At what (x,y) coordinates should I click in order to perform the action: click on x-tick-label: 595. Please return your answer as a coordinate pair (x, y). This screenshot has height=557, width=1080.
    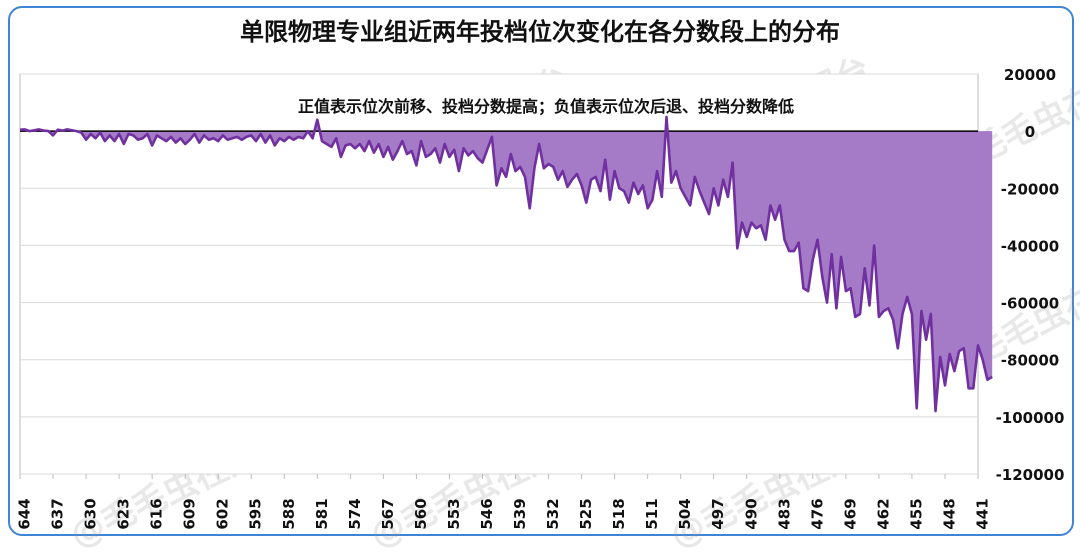
    Looking at the image, I should click on (256, 513).